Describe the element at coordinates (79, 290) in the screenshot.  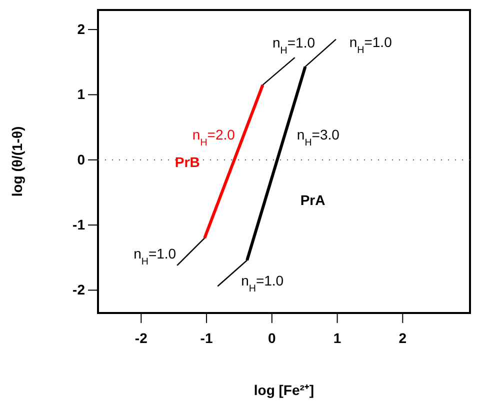
I see `y-tick-label: -2` at that location.